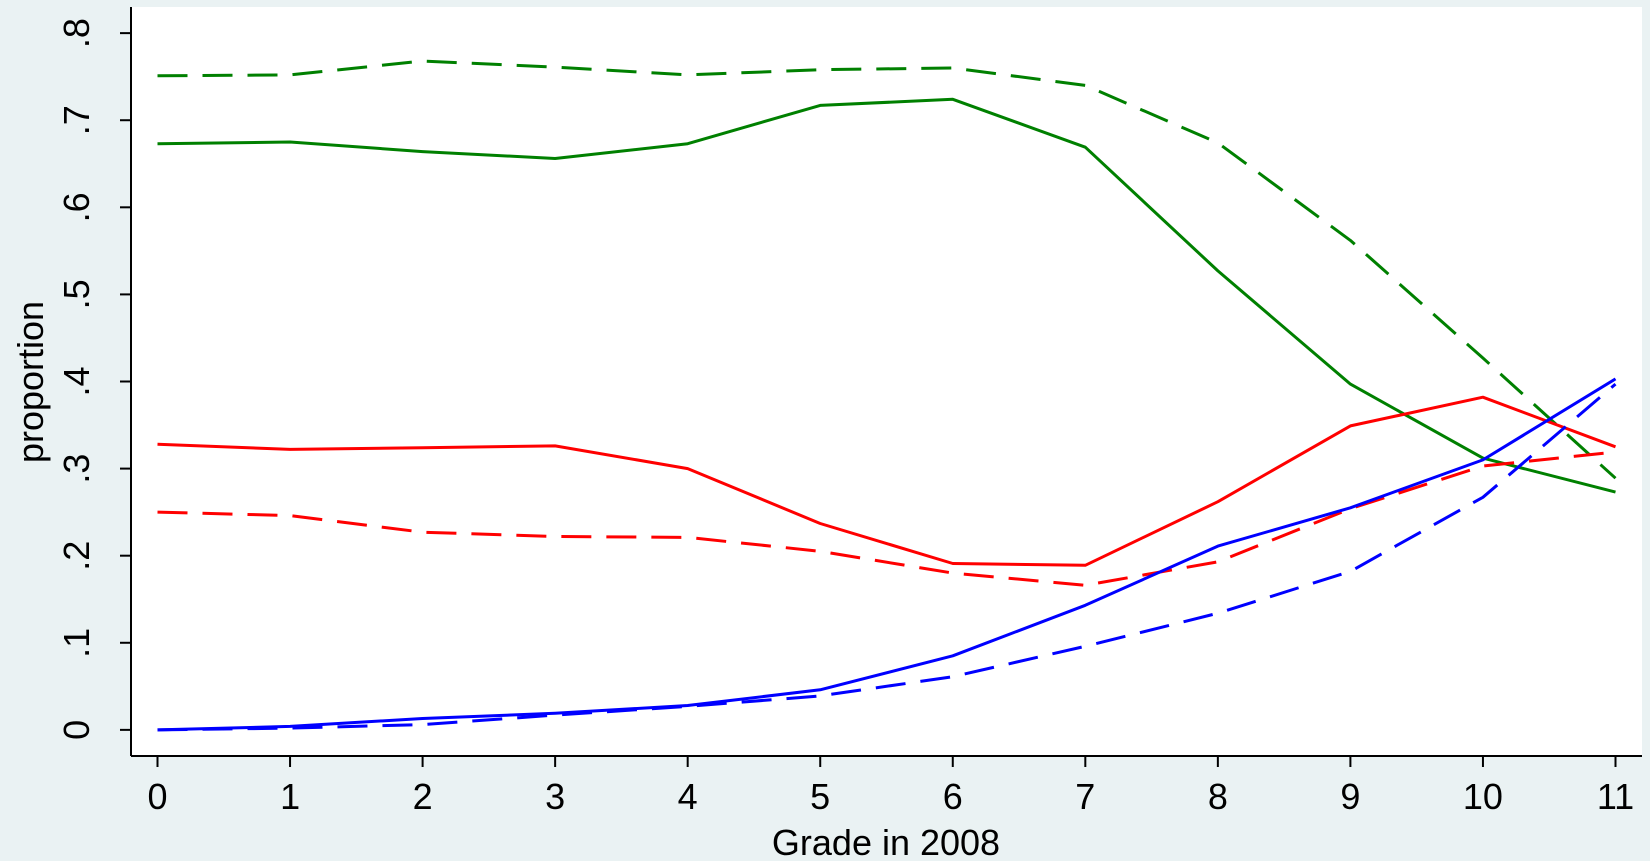  I want to click on x-tick-label-6: 6, so click(953, 796).